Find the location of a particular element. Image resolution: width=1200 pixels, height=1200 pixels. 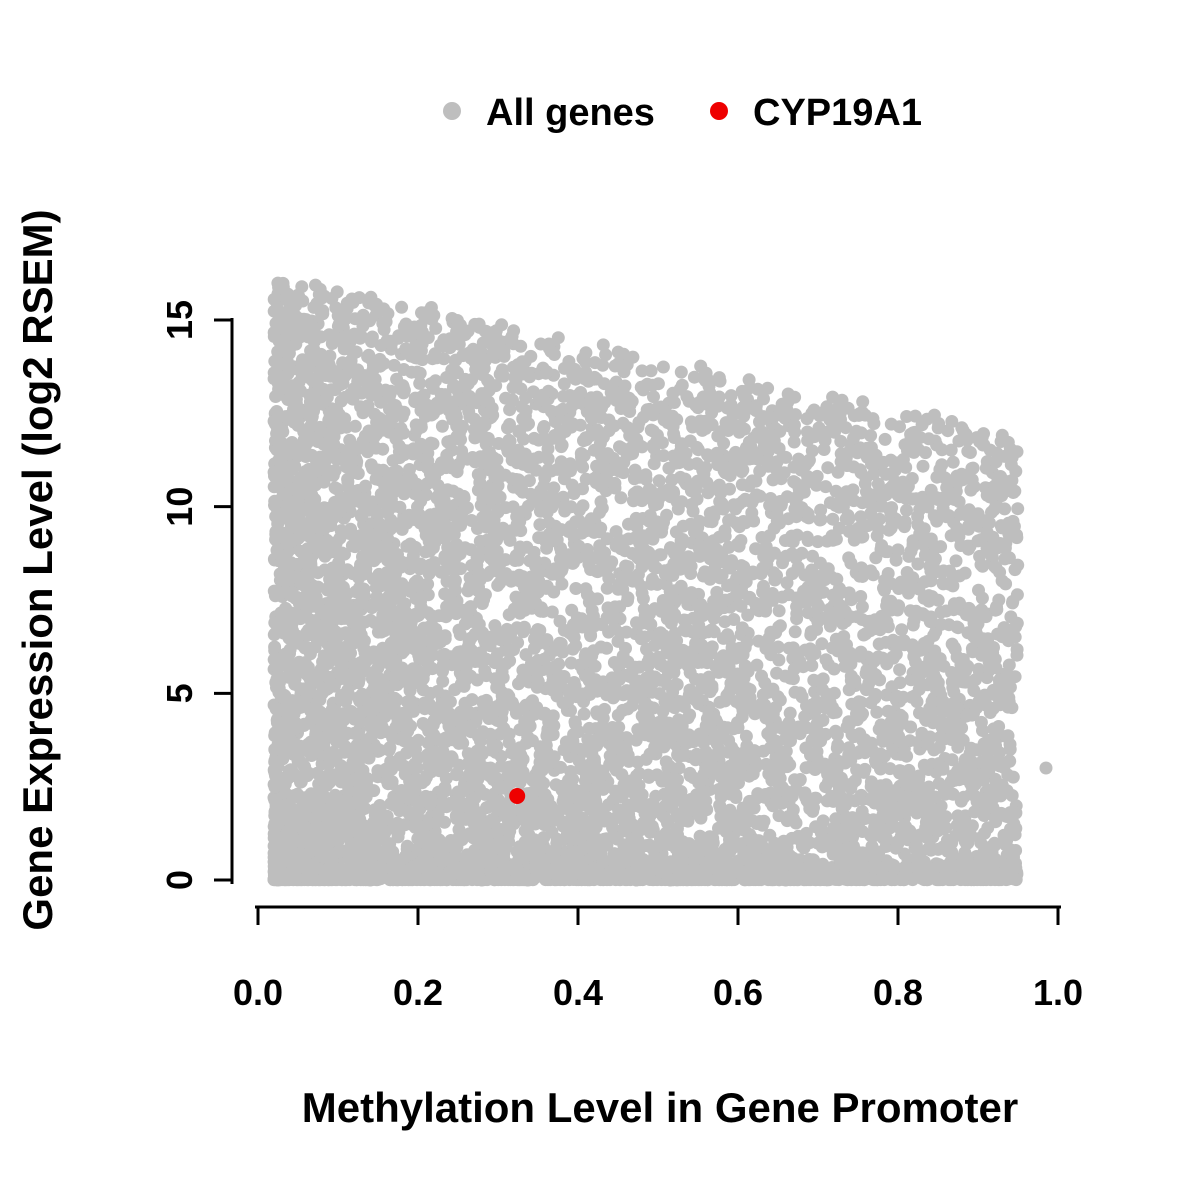

legend: All genes CYP19A1 is located at coordinates (682, 113).